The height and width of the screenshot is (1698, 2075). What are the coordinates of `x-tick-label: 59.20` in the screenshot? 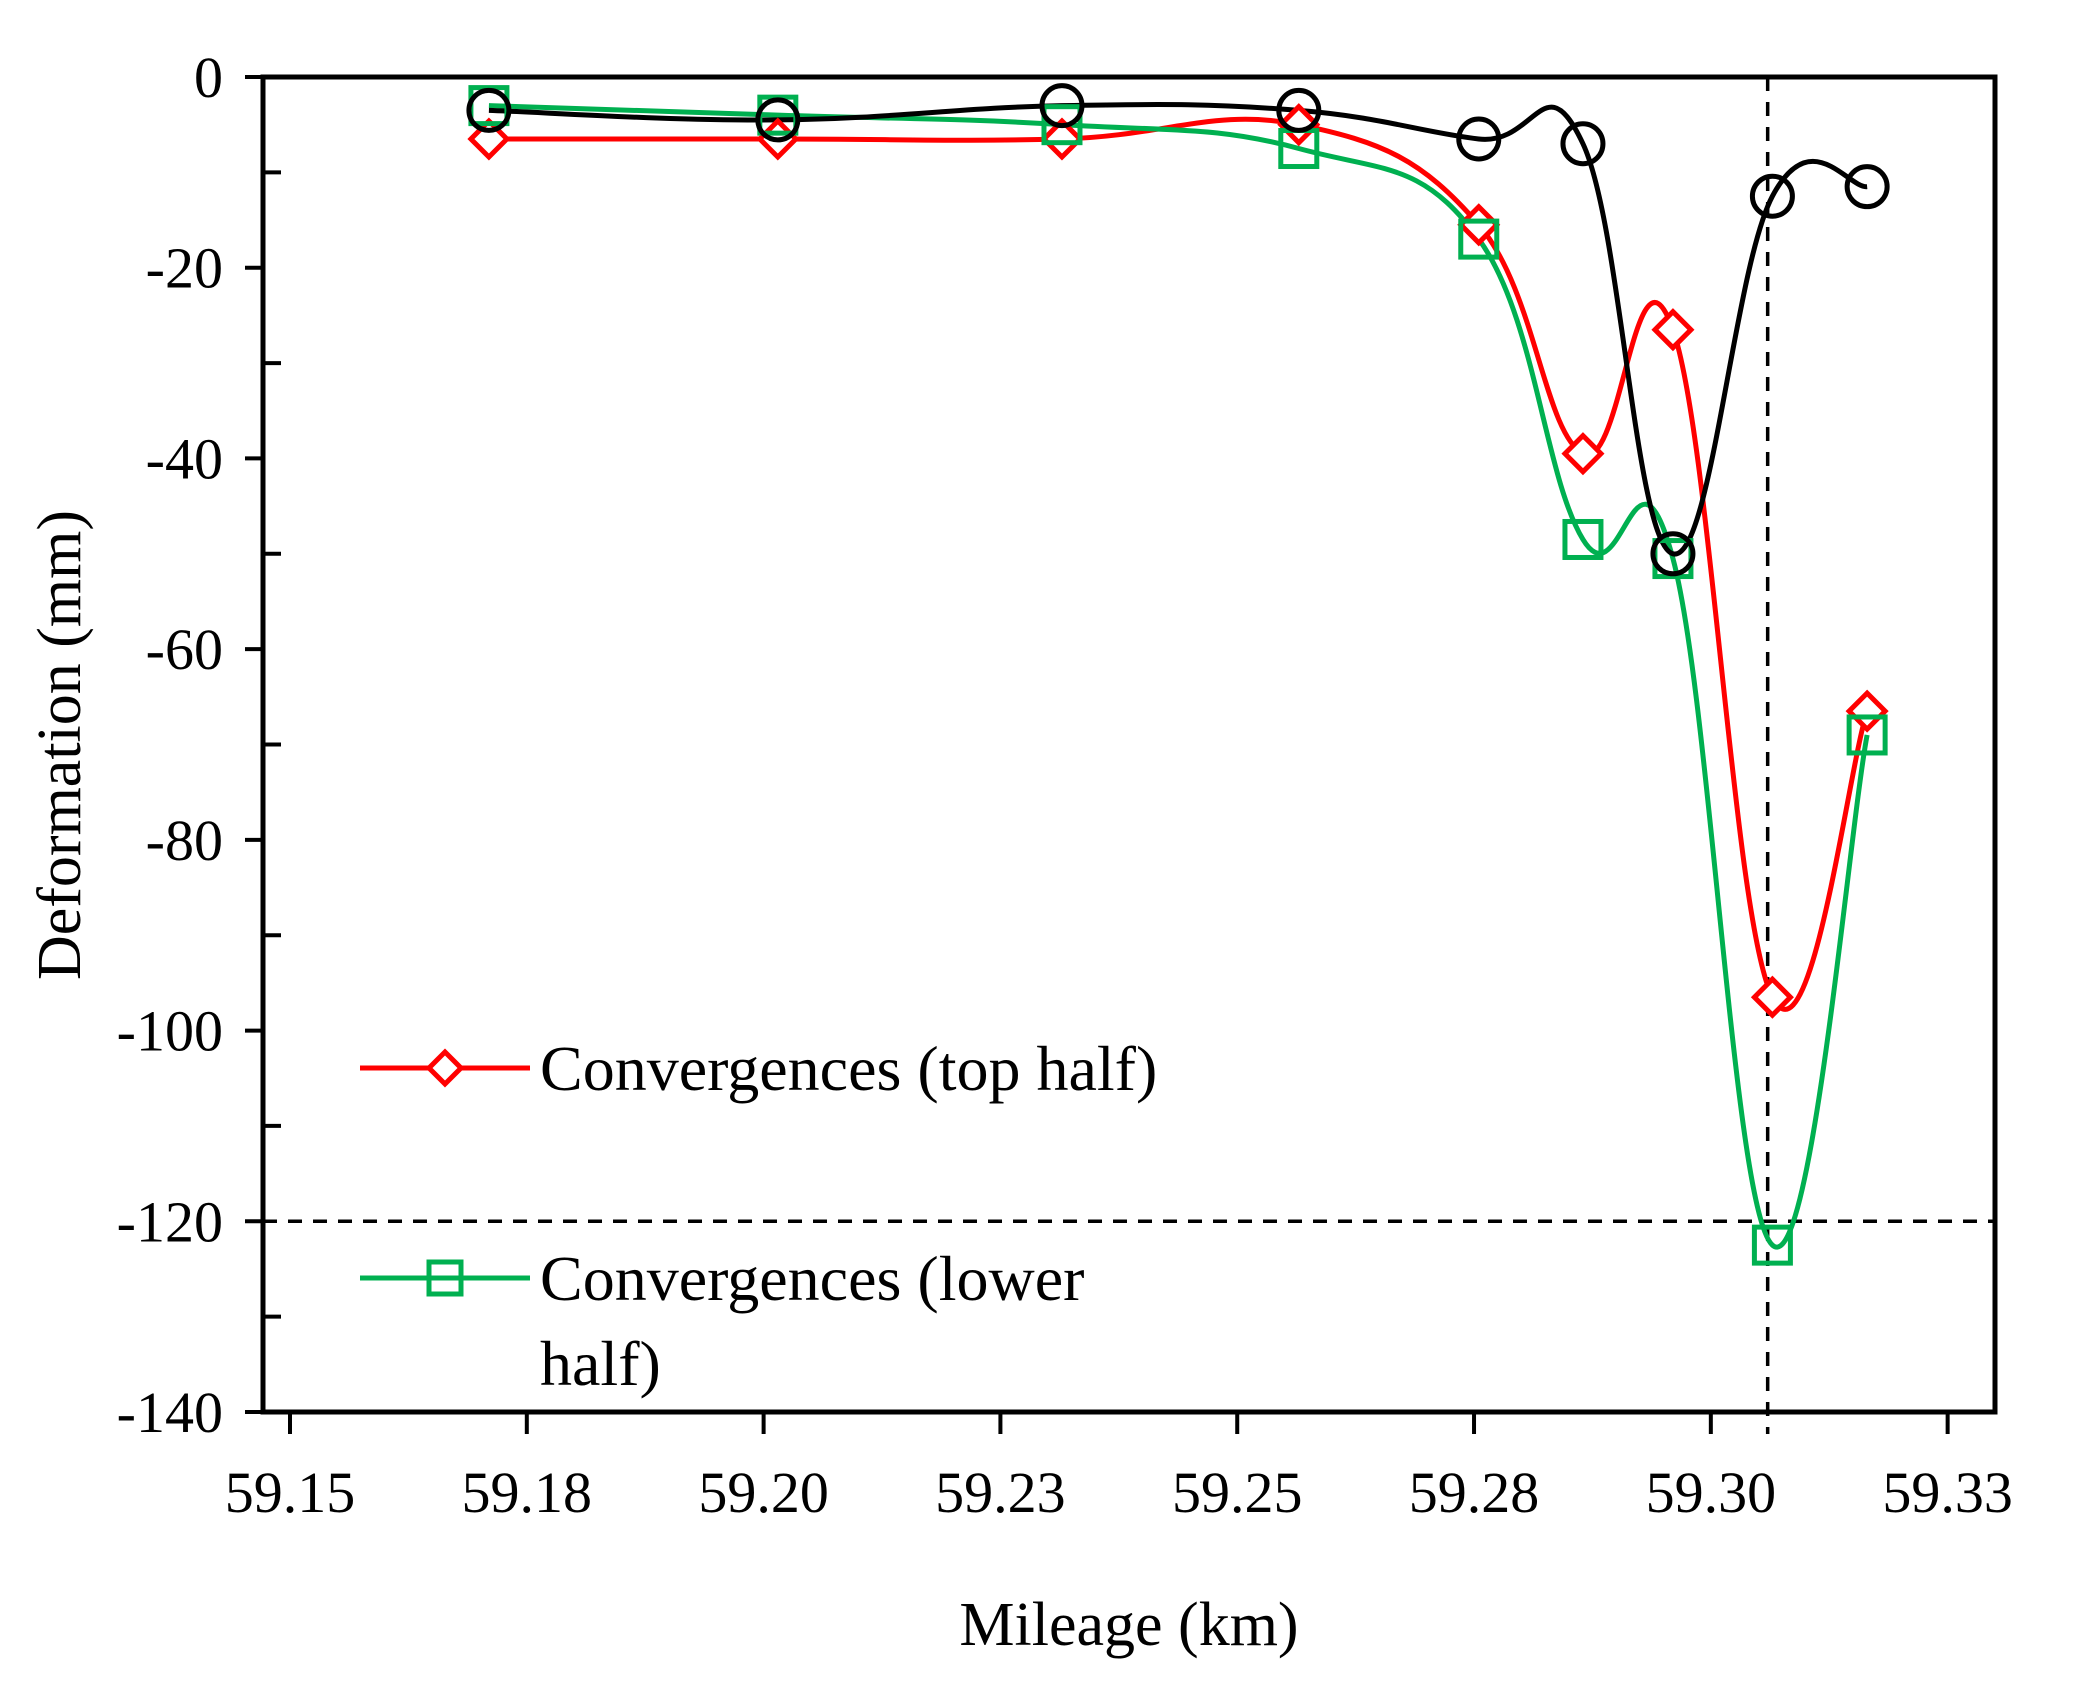 It's located at (763, 1492).